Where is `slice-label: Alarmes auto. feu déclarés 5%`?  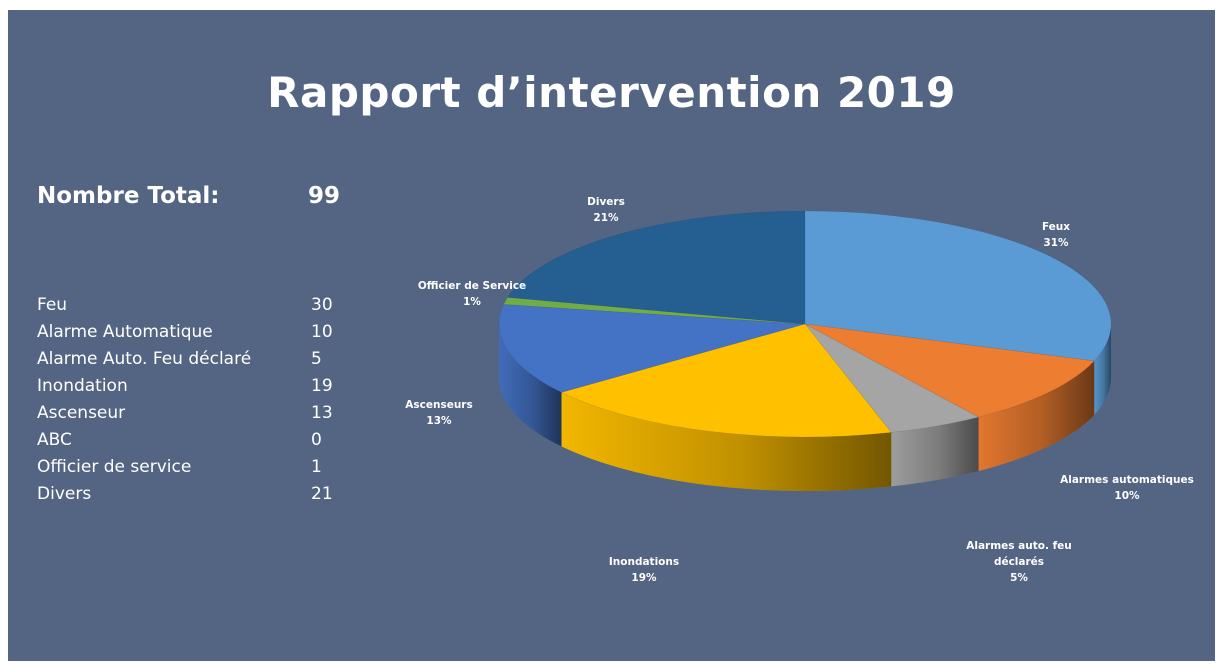 slice-label: Alarmes auto. feu déclarés 5% is located at coordinates (1019, 562).